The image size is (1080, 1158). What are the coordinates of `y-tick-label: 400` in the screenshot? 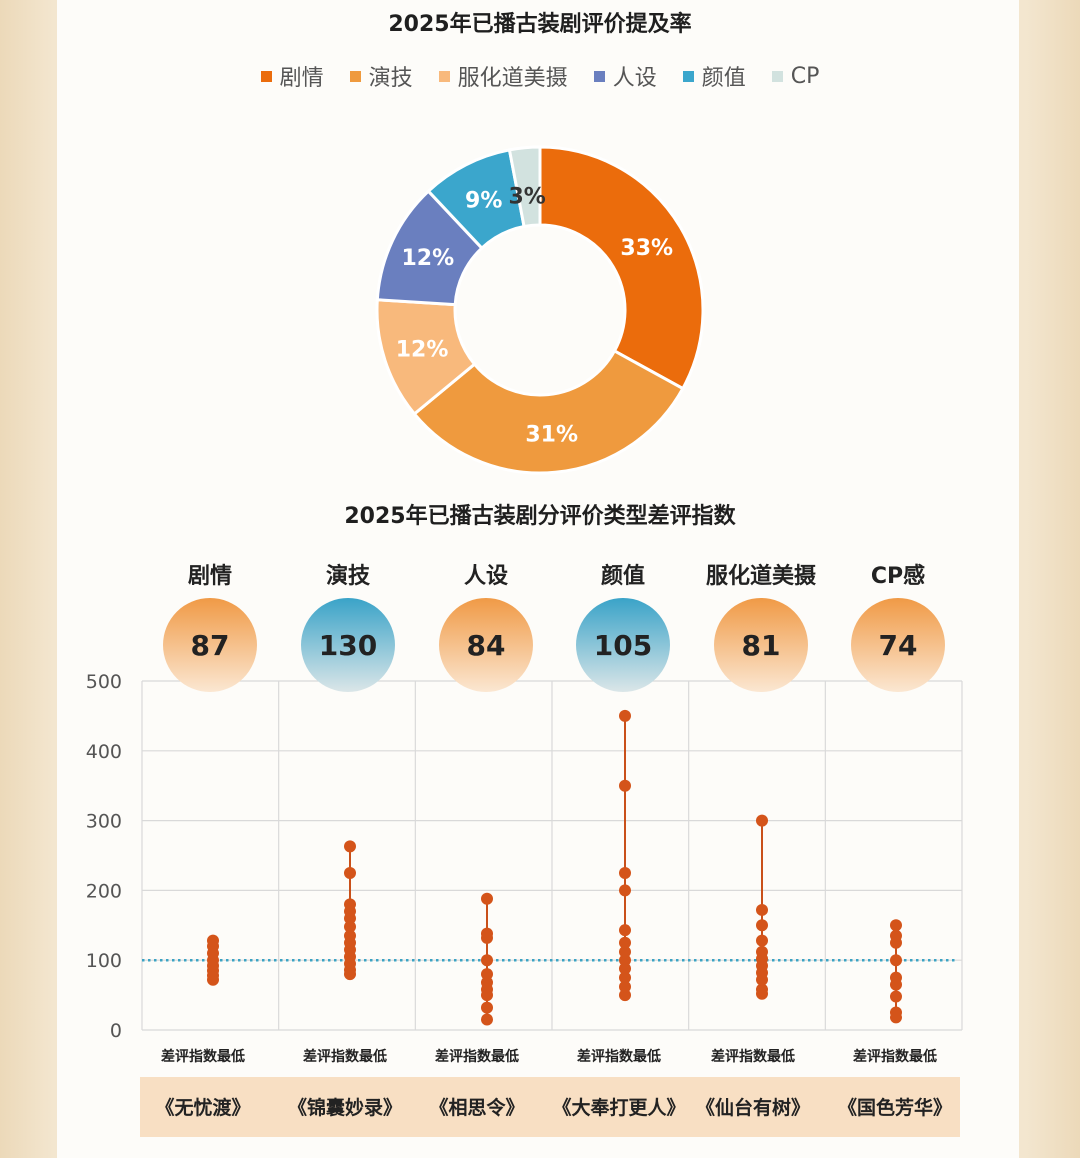 It's located at (104, 752).